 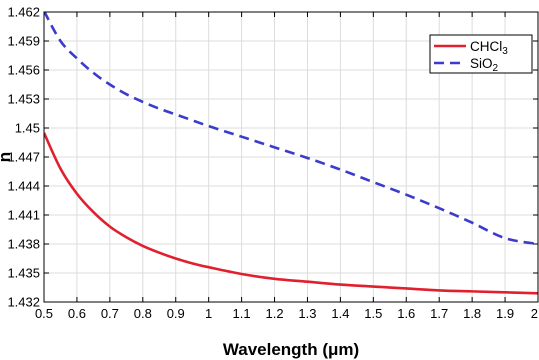 What do you see at coordinates (7, 157) in the screenshot?
I see `y-axis-label: n` at bounding box center [7, 157].